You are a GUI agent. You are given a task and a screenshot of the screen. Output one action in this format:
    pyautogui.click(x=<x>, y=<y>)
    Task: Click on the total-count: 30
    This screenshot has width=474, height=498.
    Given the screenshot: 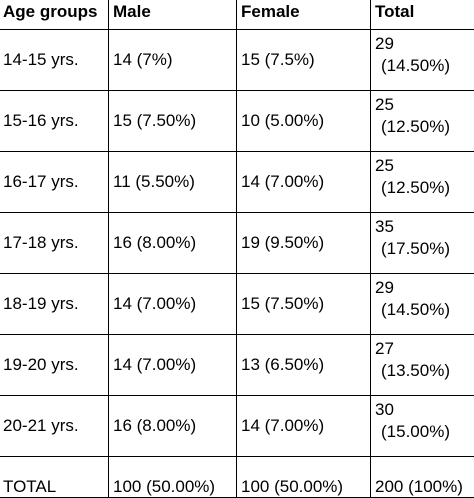 What is the action you would take?
    pyautogui.click(x=424, y=410)
    